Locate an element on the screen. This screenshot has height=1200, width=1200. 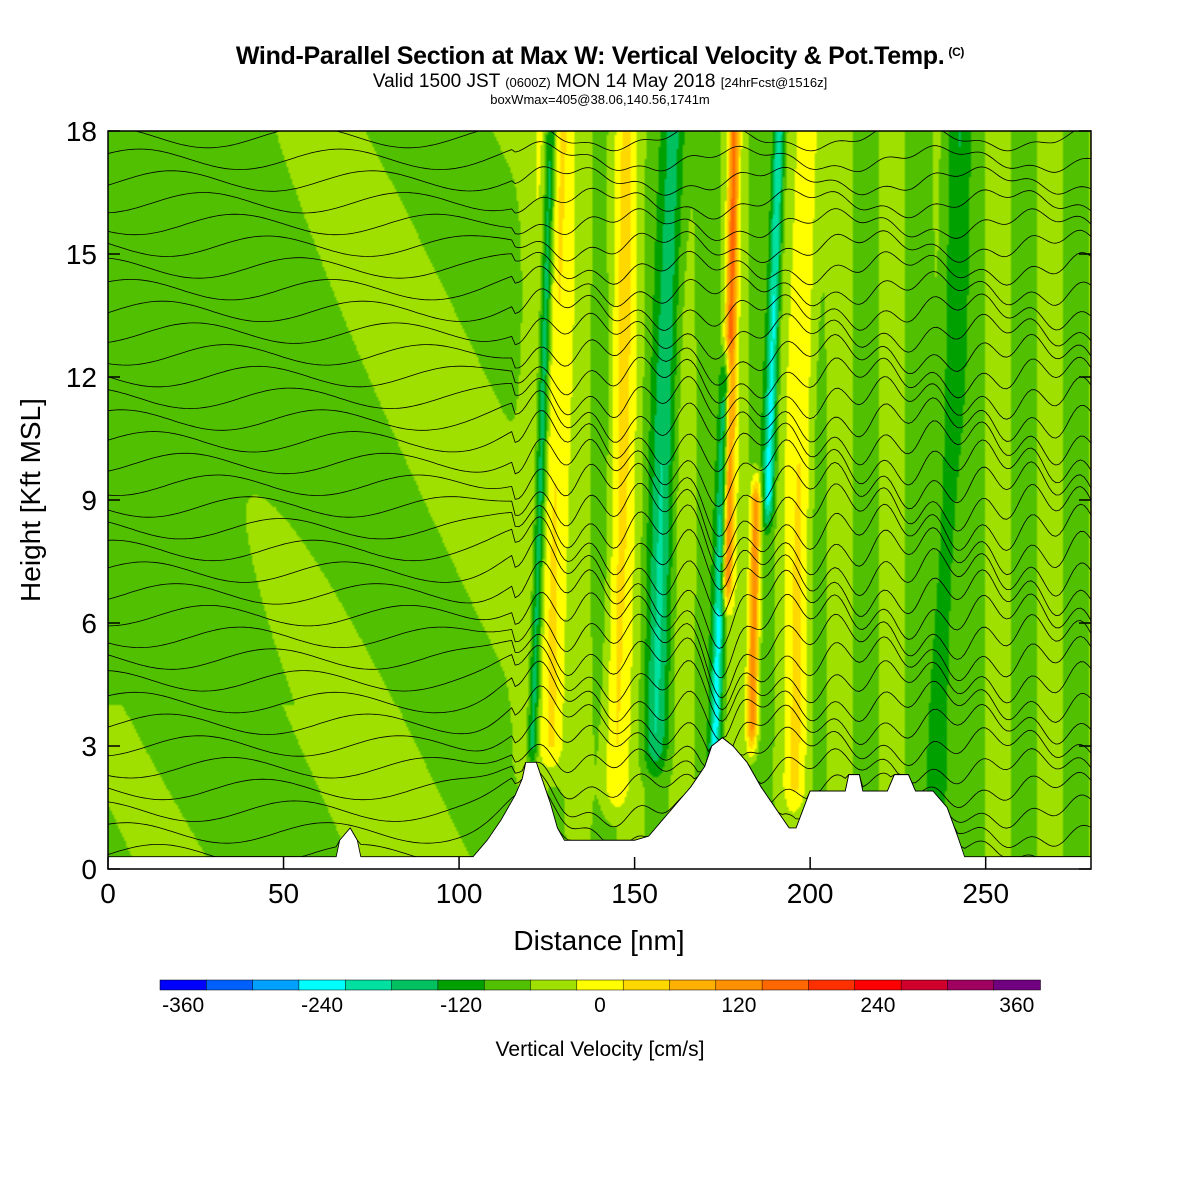
colorbar-tick-label: -120 is located at coordinates (461, 1005).